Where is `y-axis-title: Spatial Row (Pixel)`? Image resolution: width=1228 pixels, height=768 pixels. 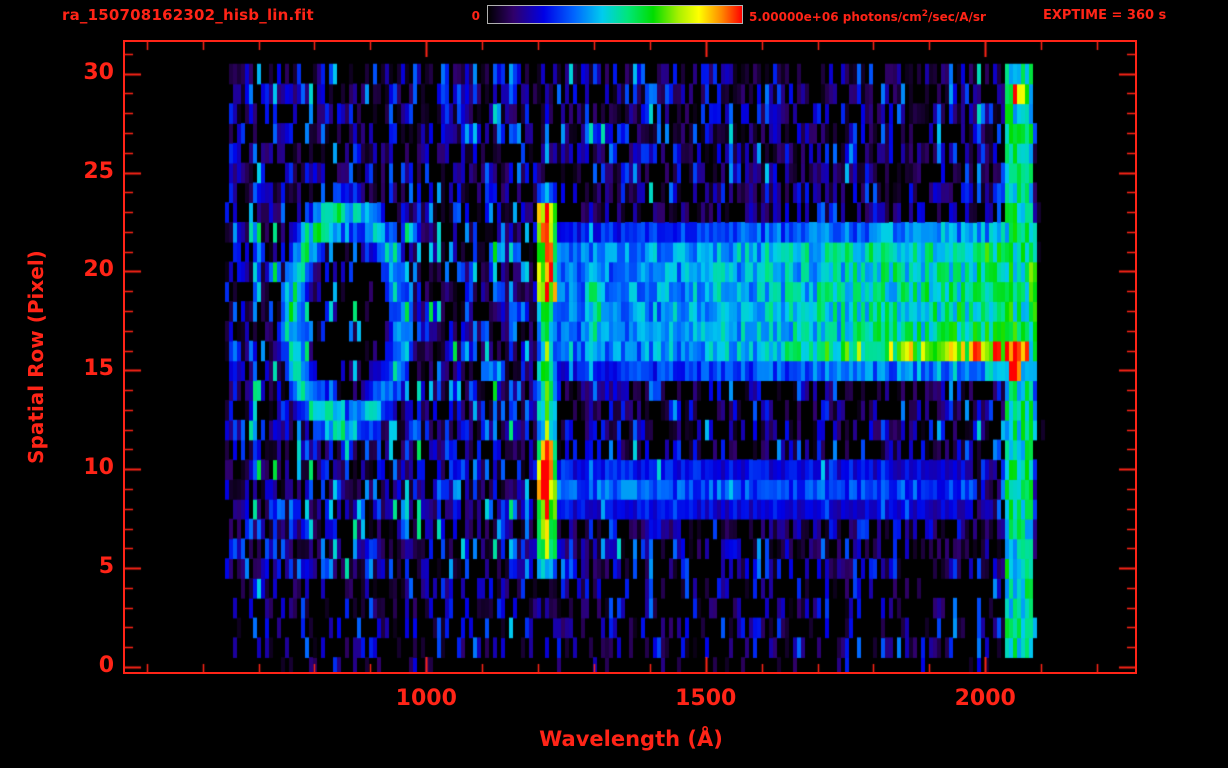 y-axis-title: Spatial Row (Pixel) is located at coordinates (36, 357).